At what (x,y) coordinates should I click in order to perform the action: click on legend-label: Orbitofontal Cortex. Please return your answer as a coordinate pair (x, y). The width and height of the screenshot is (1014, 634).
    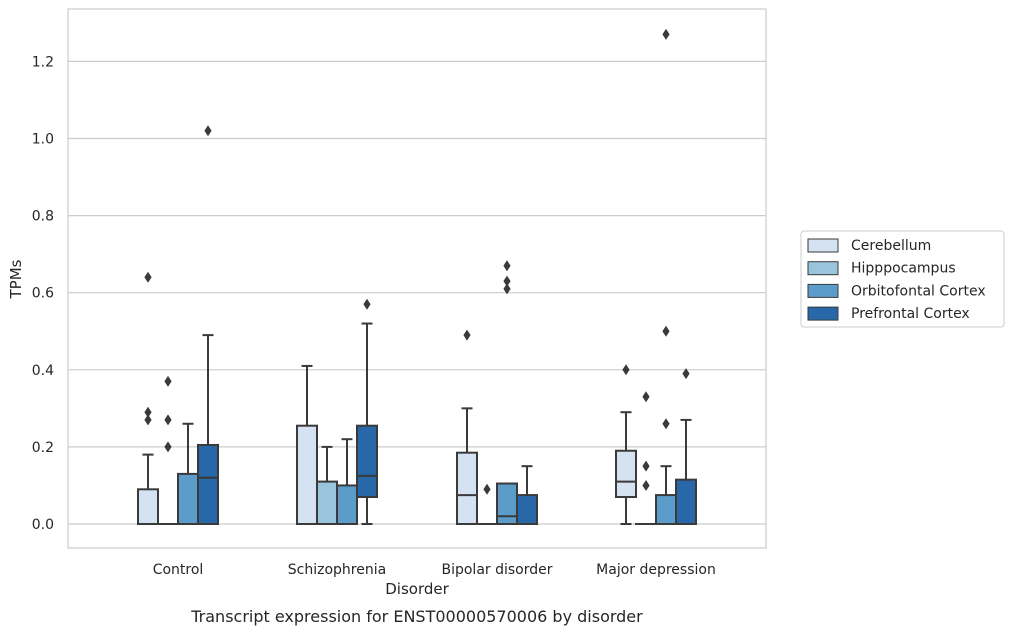
    Looking at the image, I should click on (918, 291).